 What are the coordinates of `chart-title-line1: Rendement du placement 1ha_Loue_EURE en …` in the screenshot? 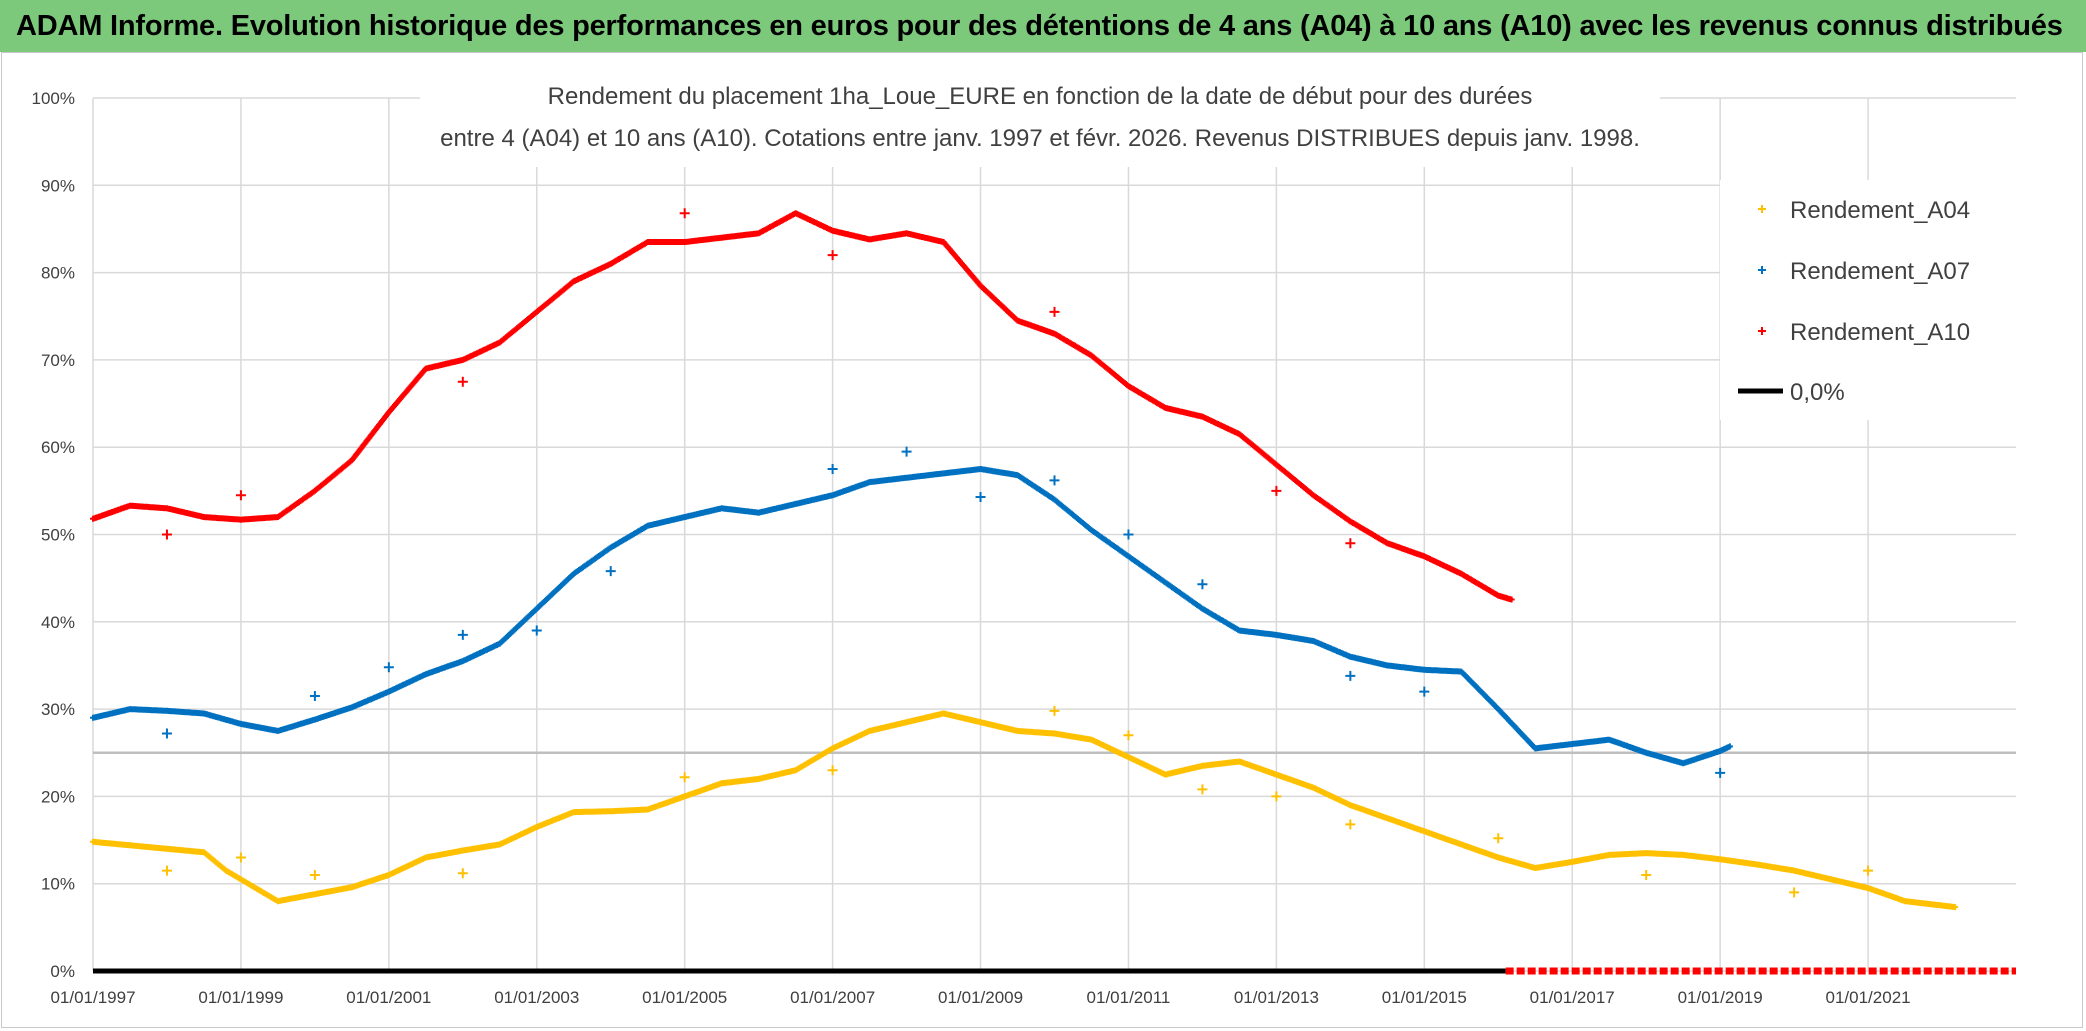 It's located at (1040, 96).